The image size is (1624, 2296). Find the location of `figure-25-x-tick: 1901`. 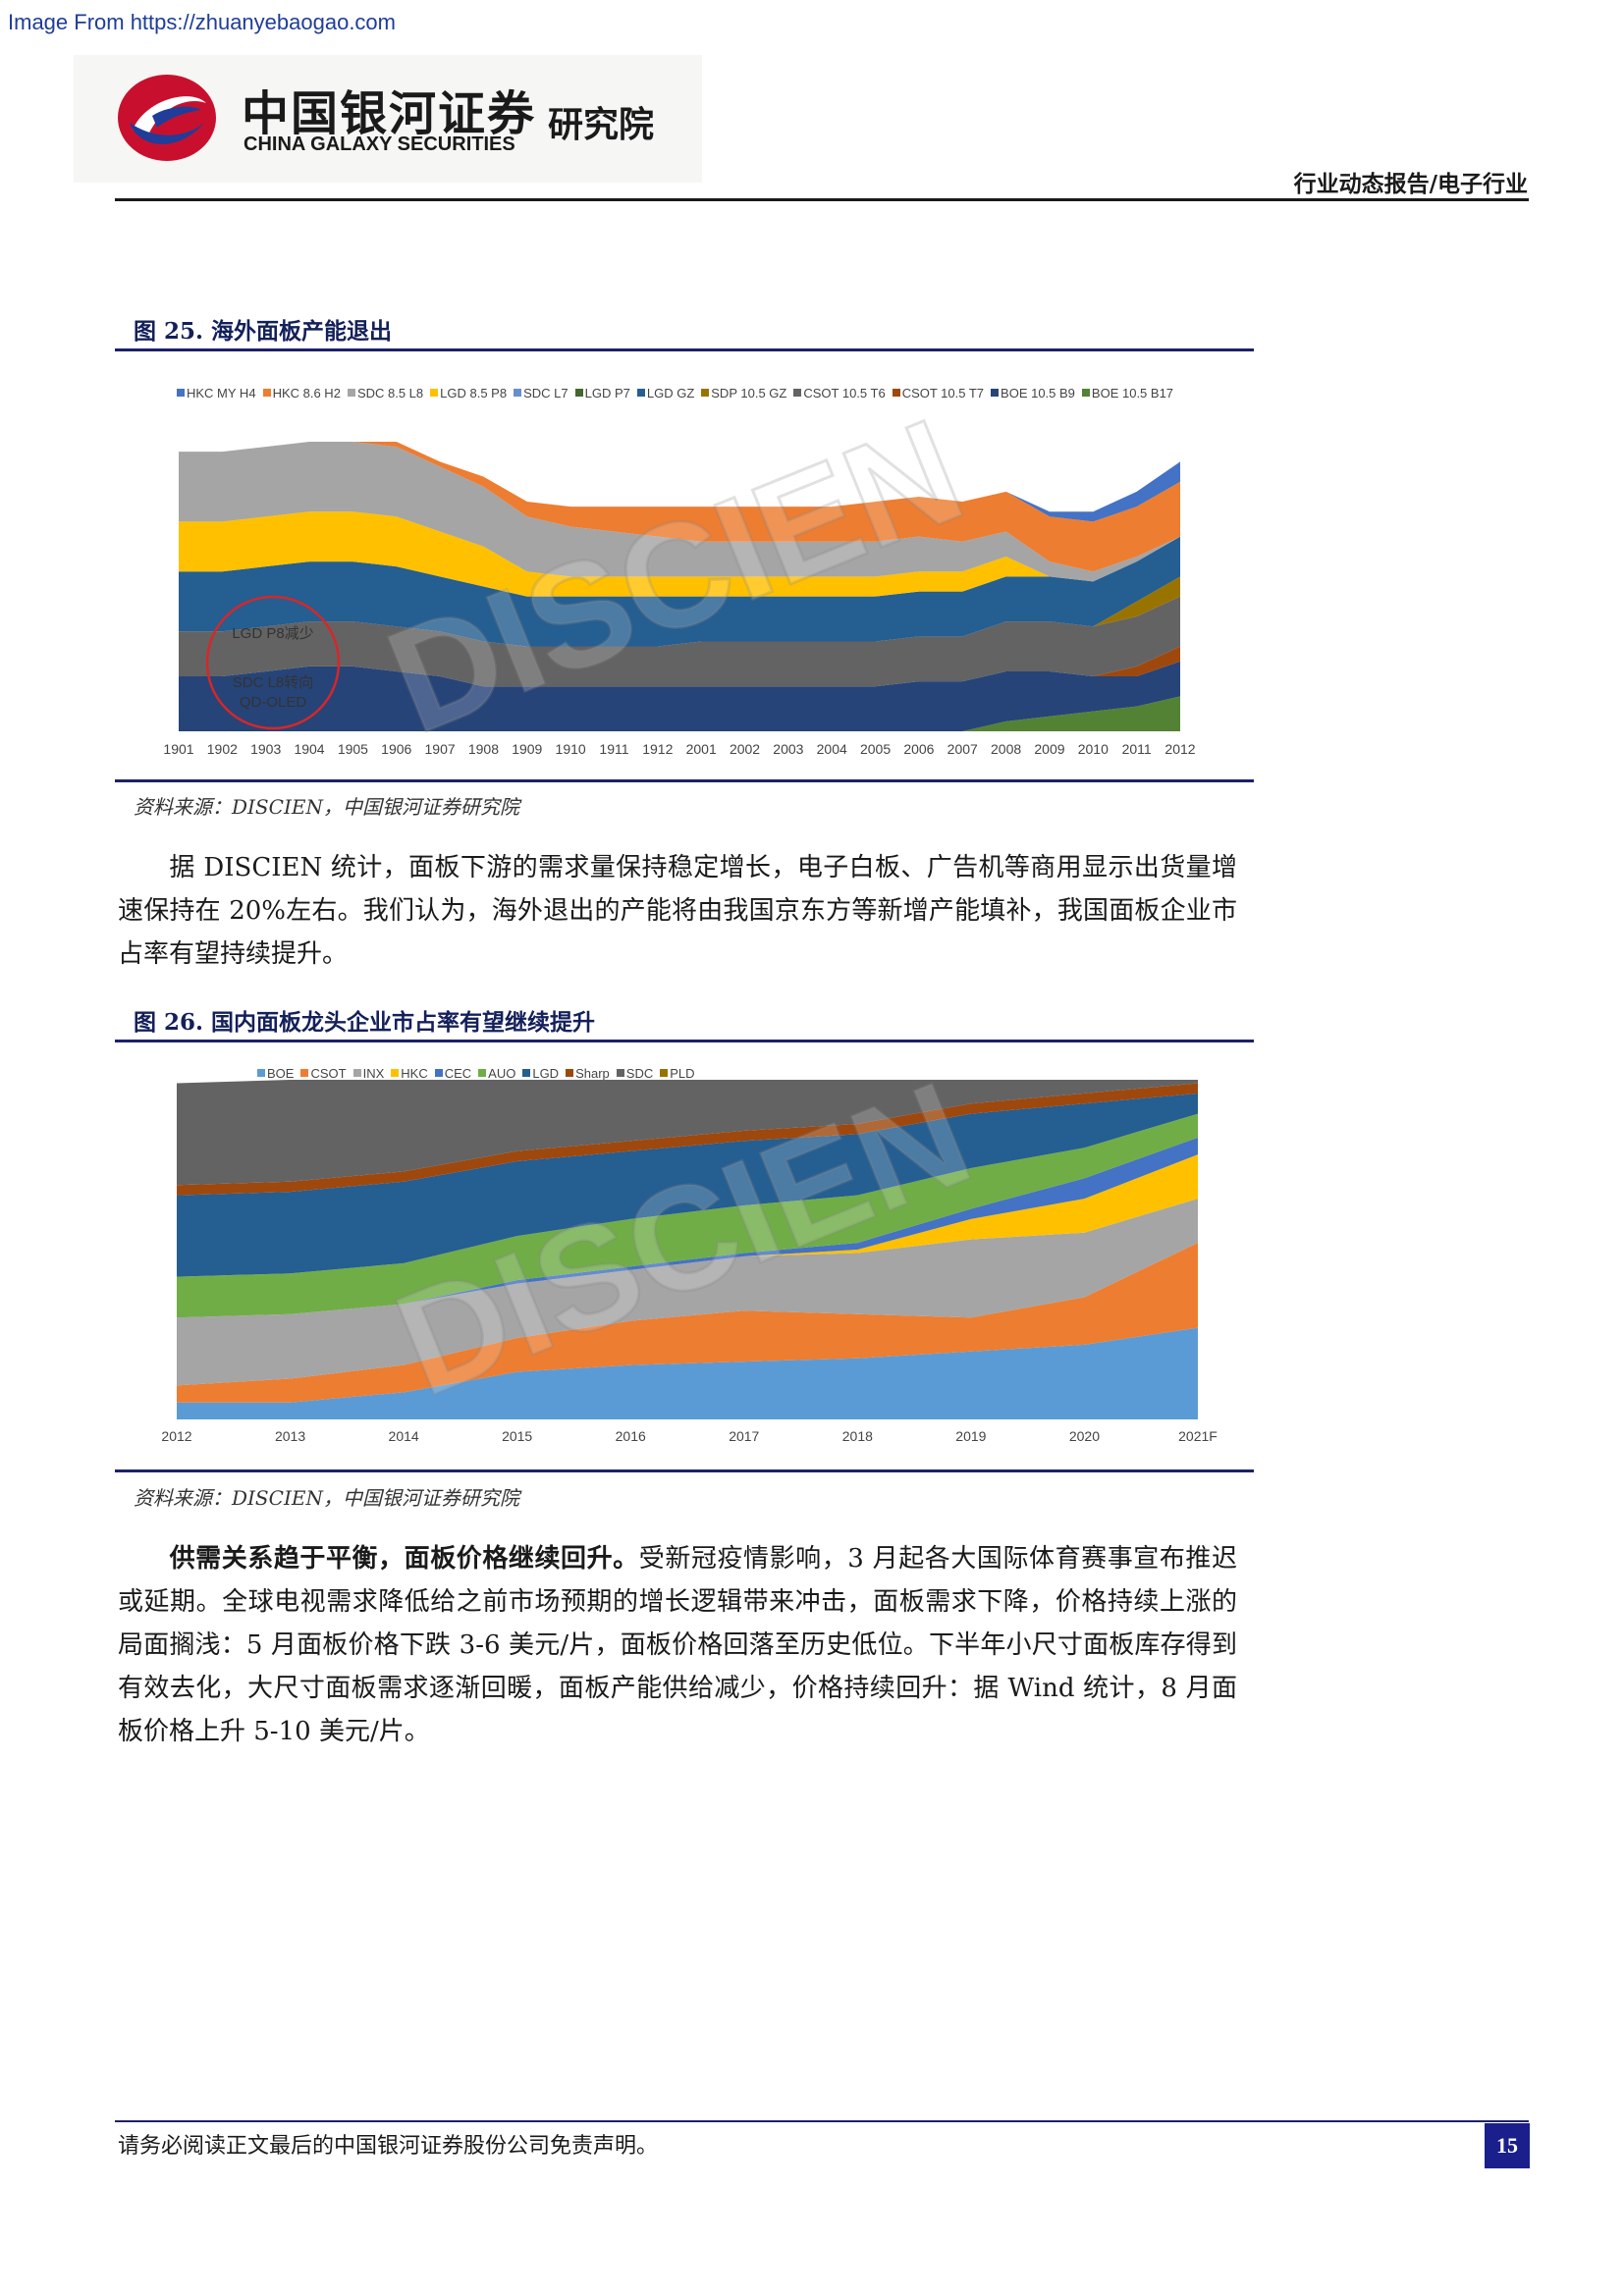

figure-25-x-tick: 1901 is located at coordinates (178, 749).